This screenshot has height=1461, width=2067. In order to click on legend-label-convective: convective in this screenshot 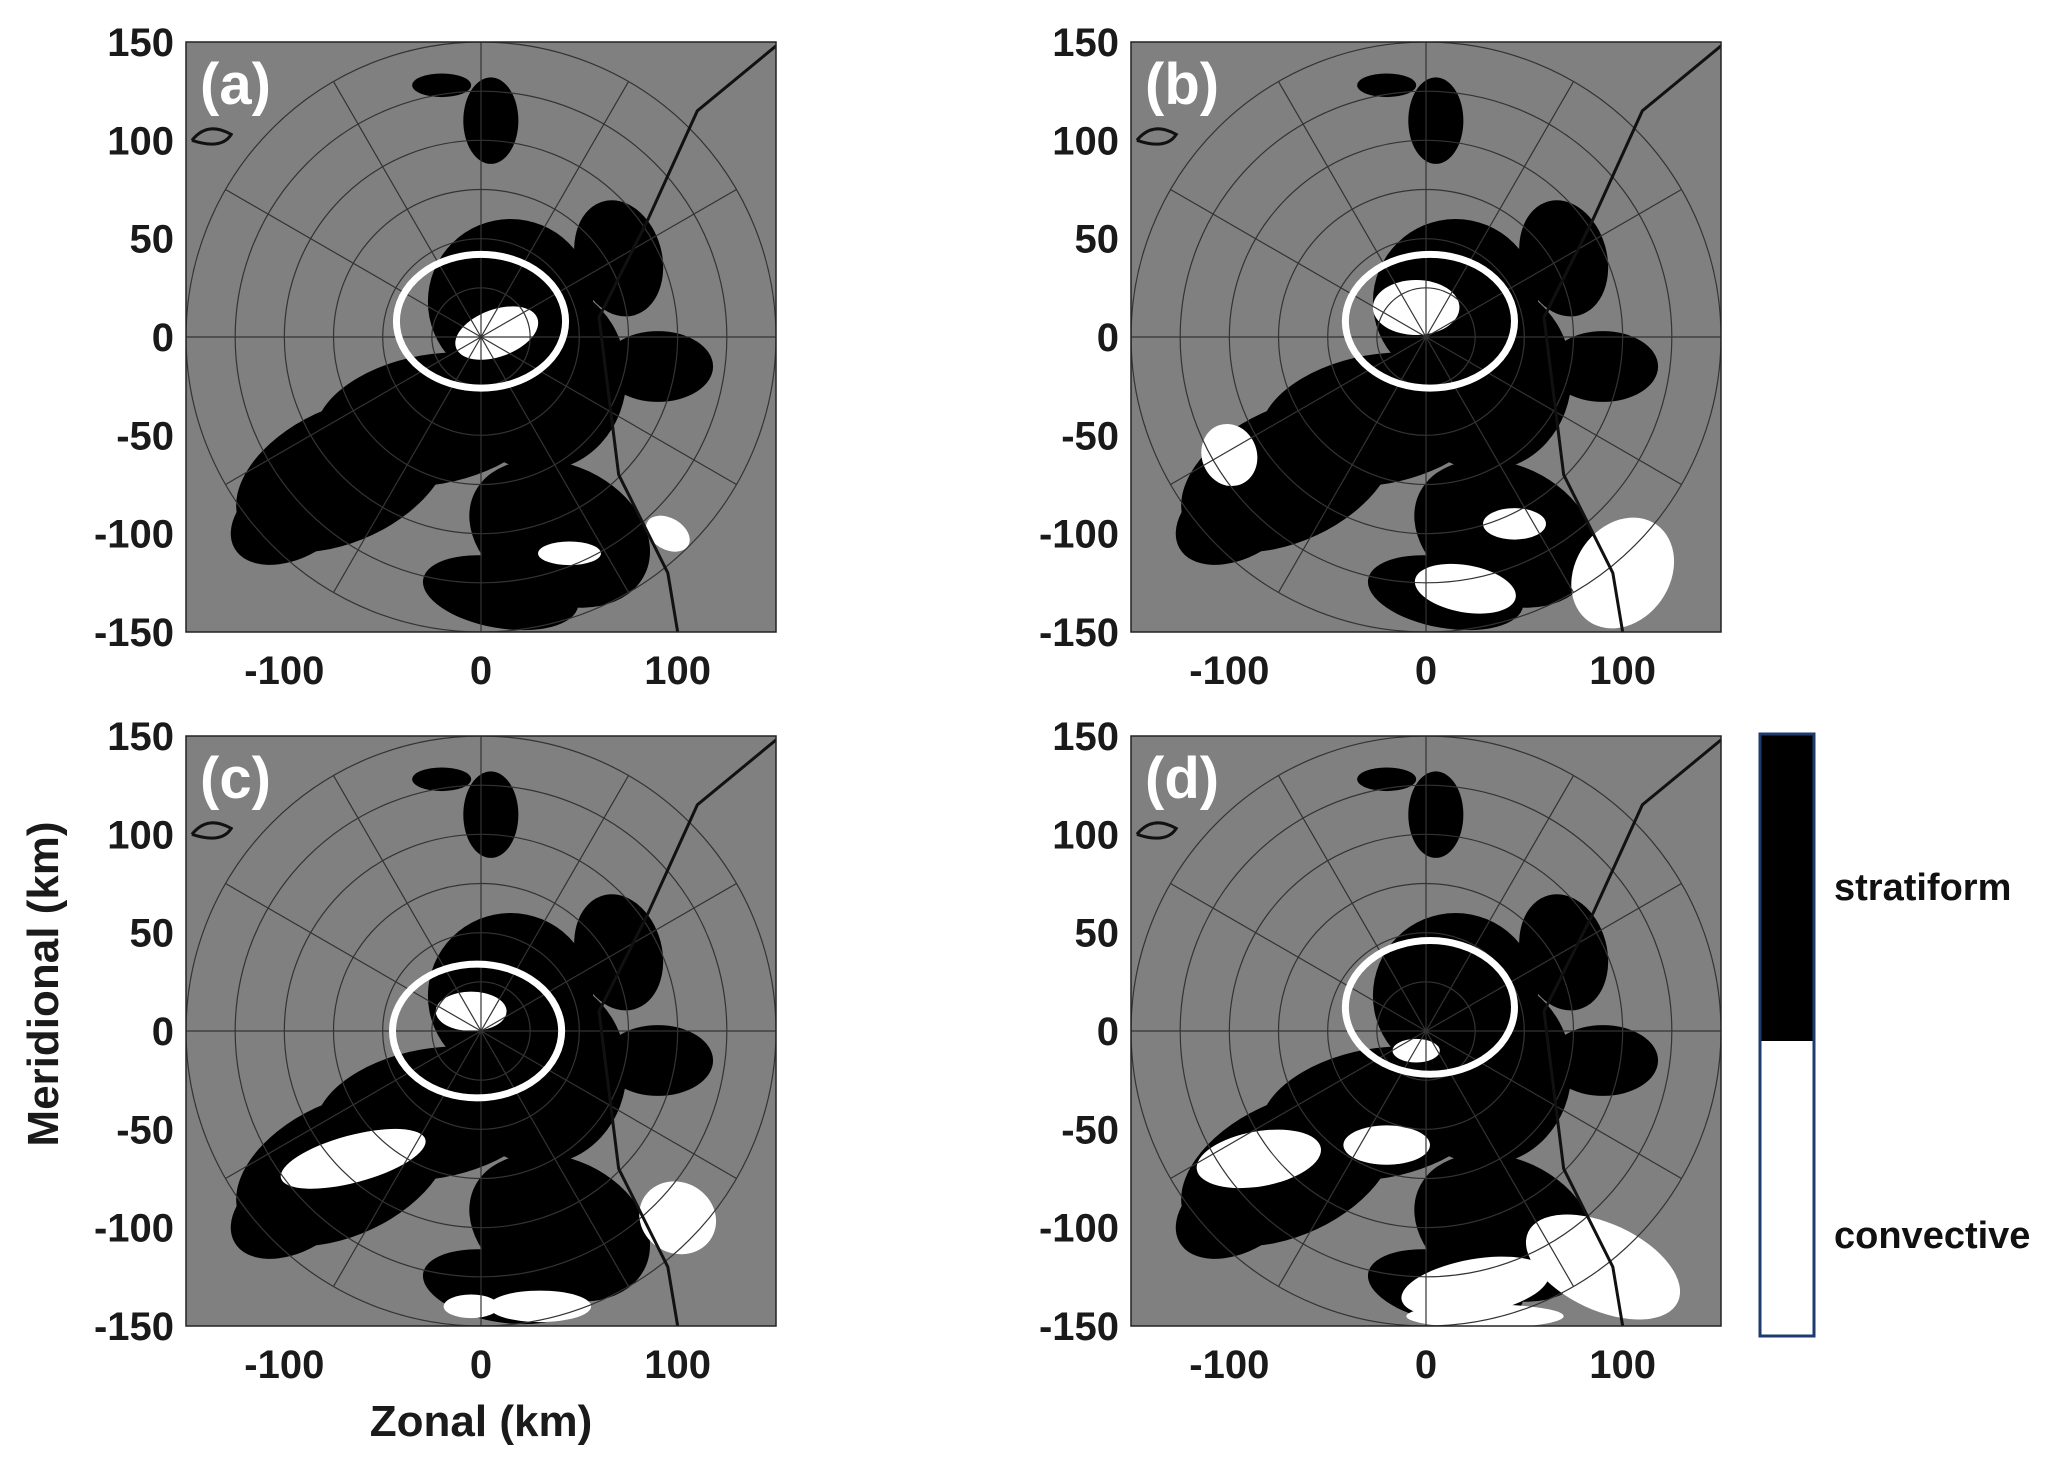, I will do `click(1932, 1236)`.